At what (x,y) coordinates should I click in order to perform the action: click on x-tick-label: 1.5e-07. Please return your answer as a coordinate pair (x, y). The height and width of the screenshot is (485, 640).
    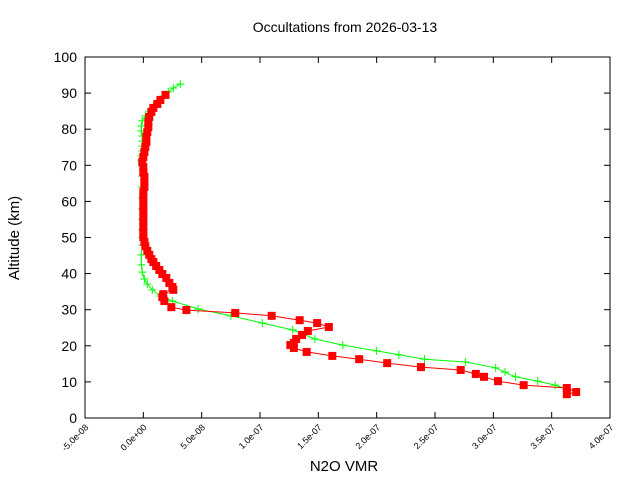
    Looking at the image, I should click on (309, 436).